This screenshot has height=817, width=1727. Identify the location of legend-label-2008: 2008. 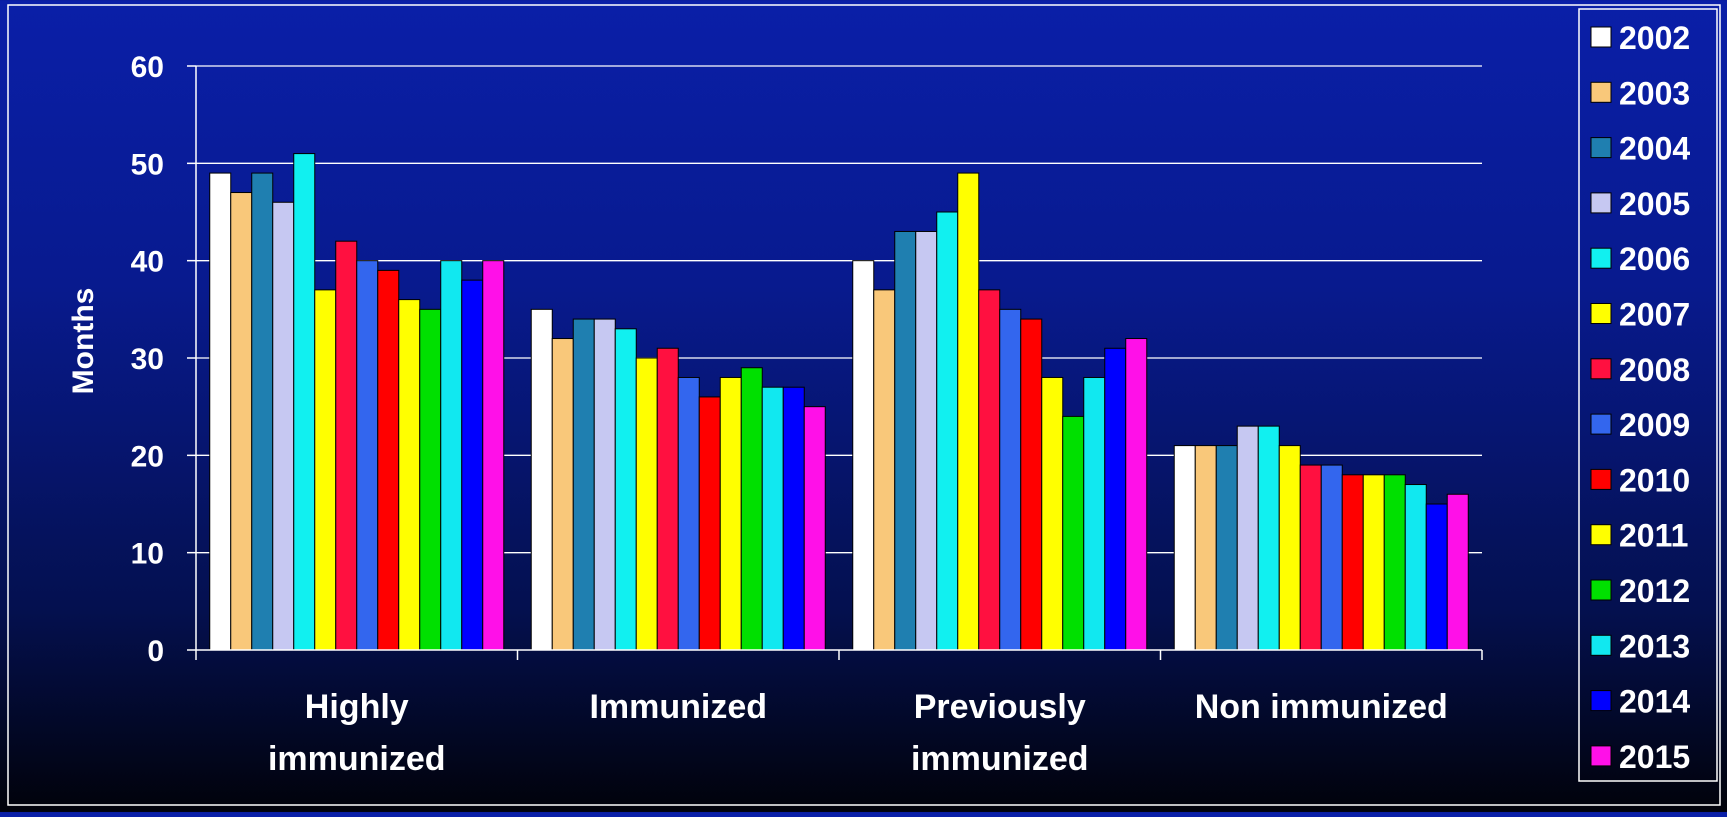
(1654, 370).